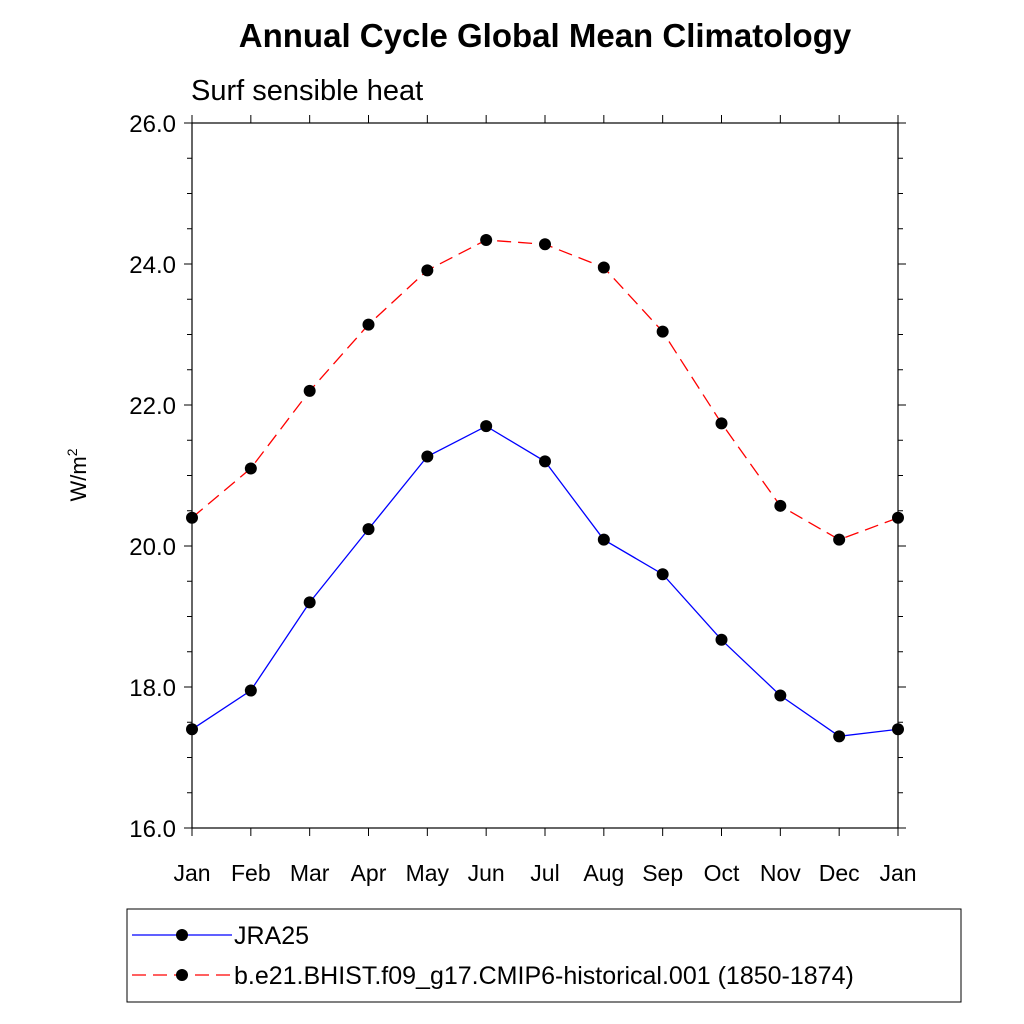  What do you see at coordinates (152, 265) in the screenshot?
I see `y-tick-label: 24.0` at bounding box center [152, 265].